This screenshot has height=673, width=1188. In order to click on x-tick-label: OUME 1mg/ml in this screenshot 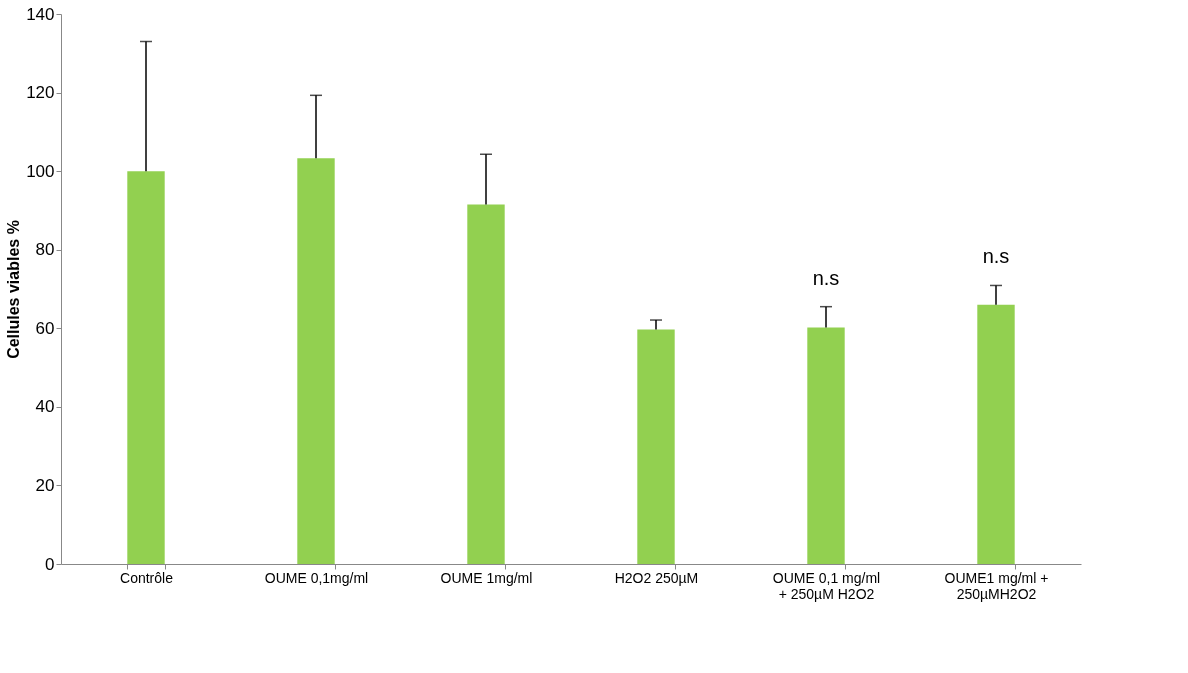, I will do `click(486, 577)`.